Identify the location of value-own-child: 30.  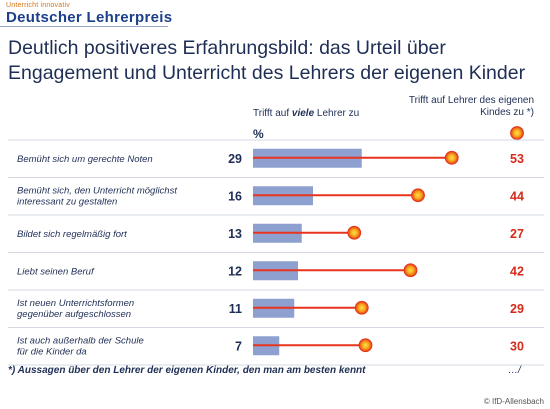
(517, 346).